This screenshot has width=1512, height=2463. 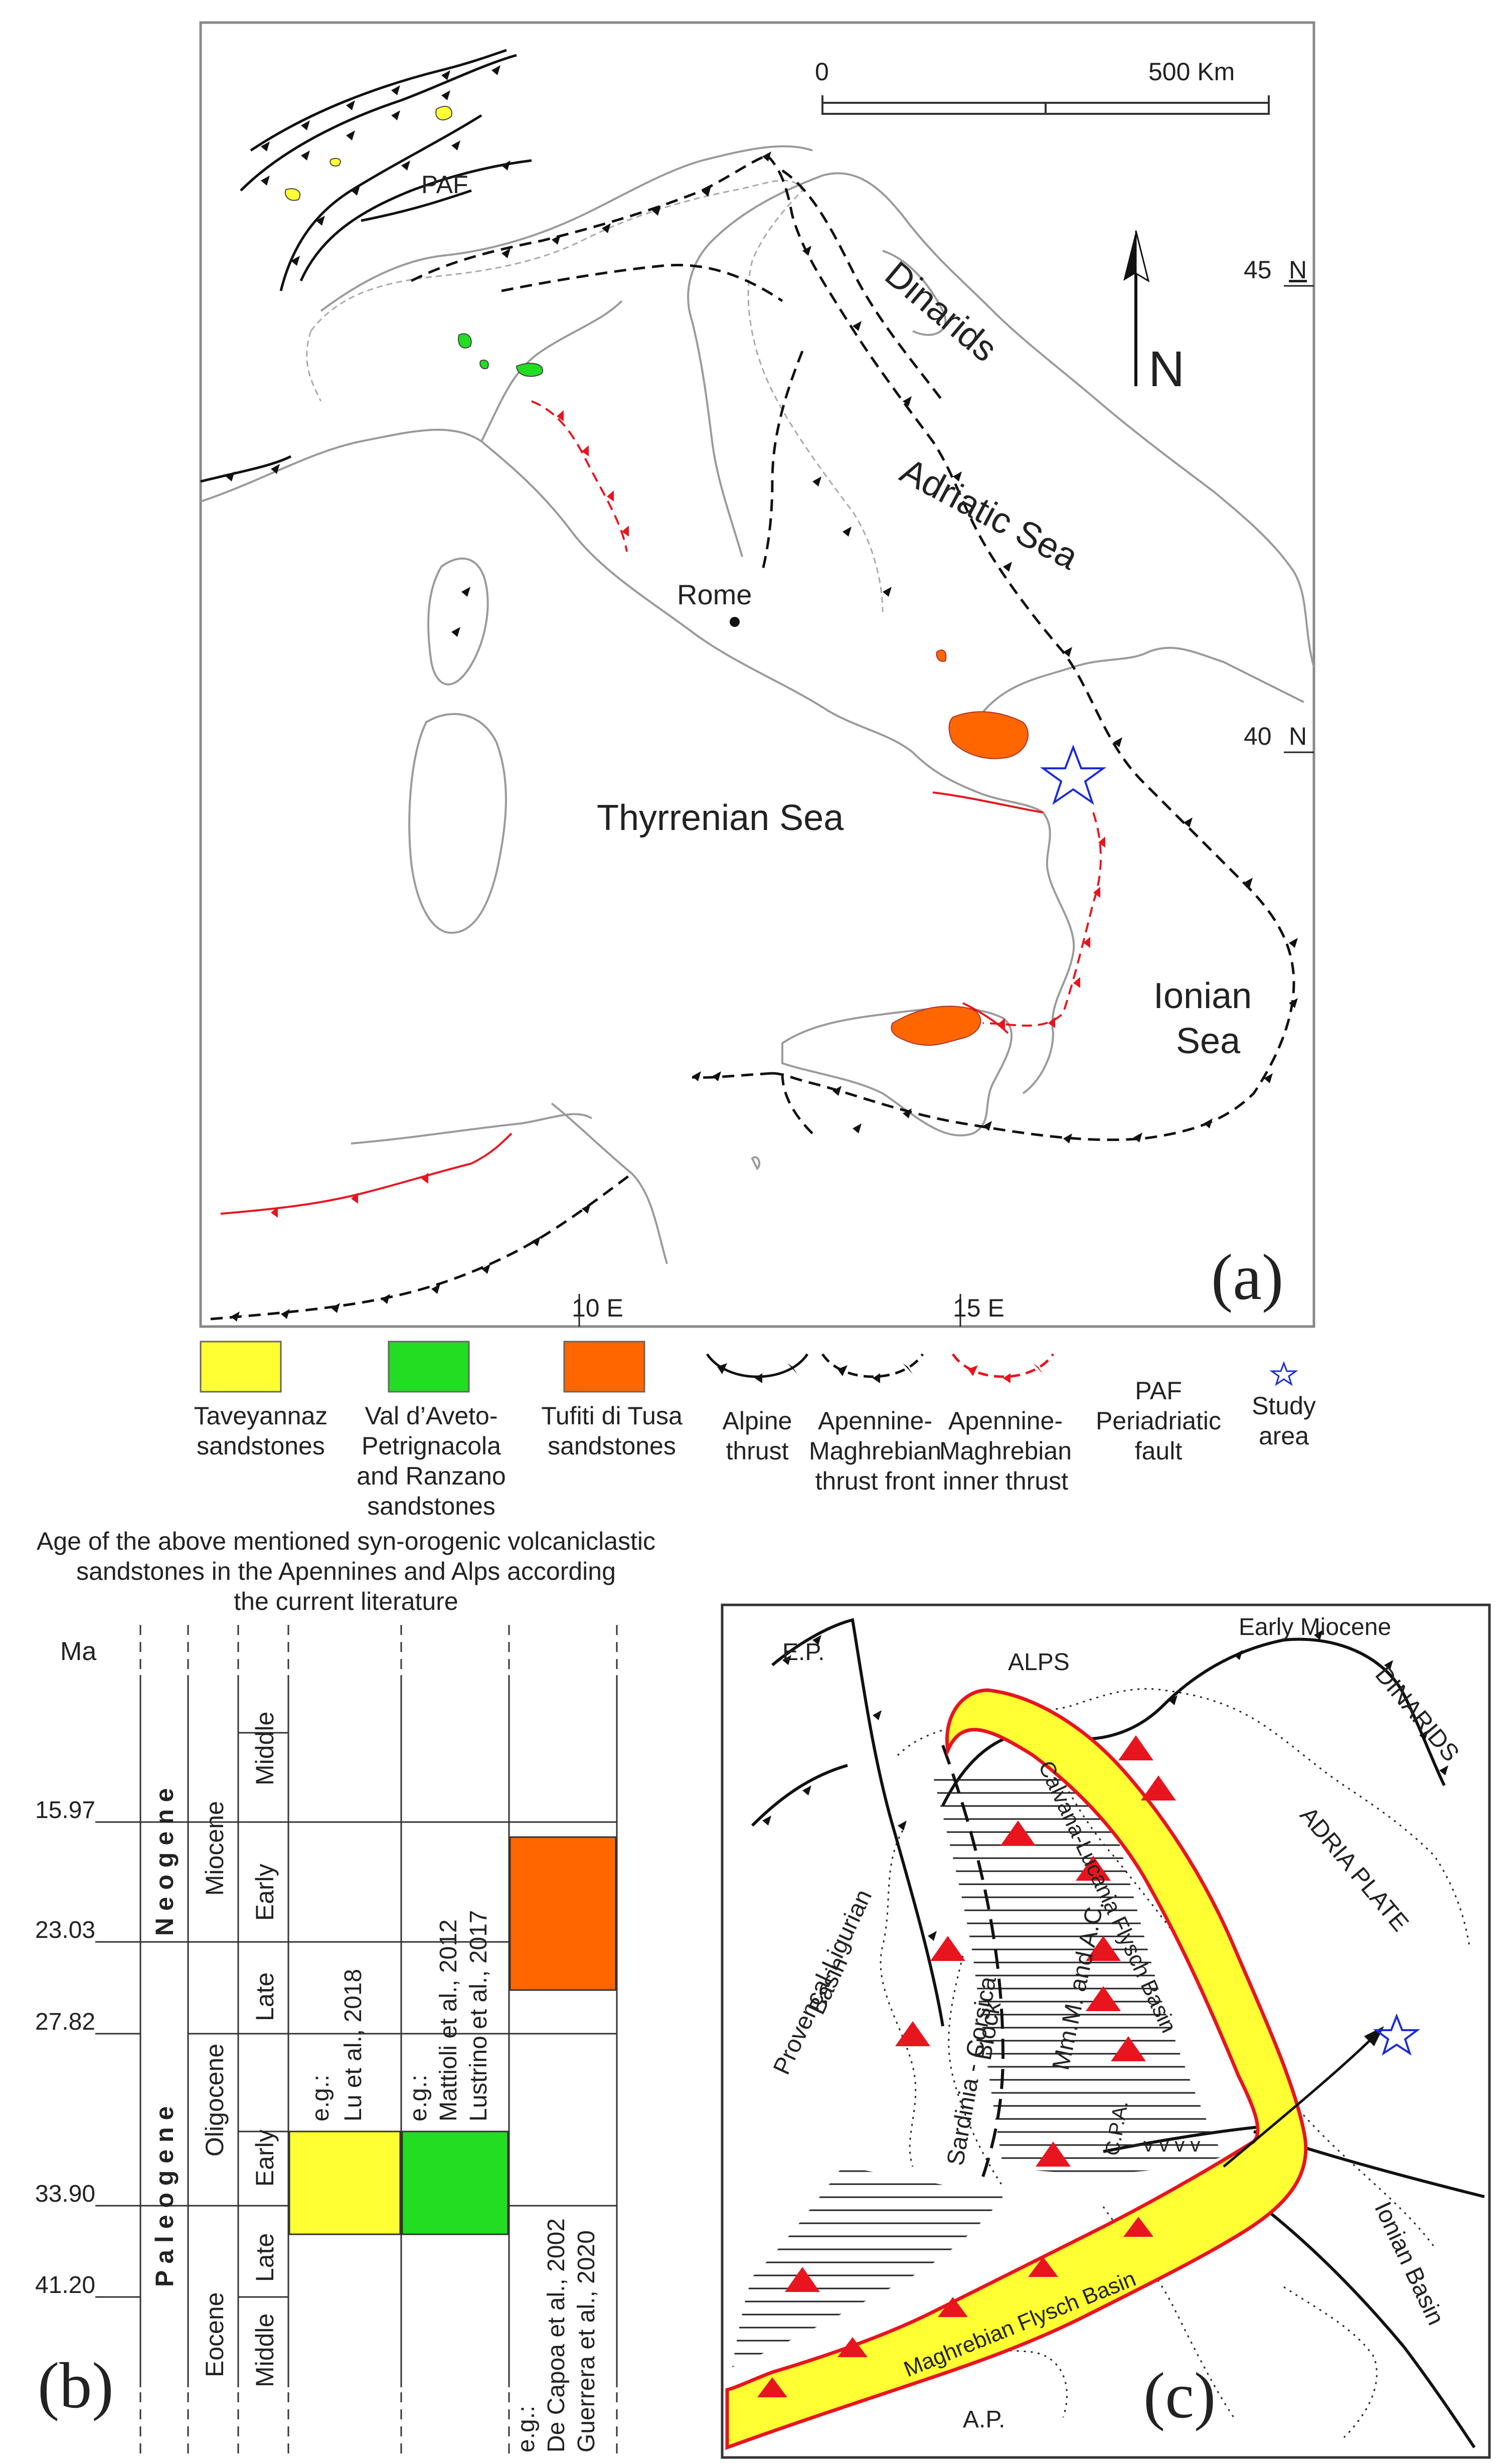 I want to click on age-bar-val-daveto, so click(x=455, y=2182).